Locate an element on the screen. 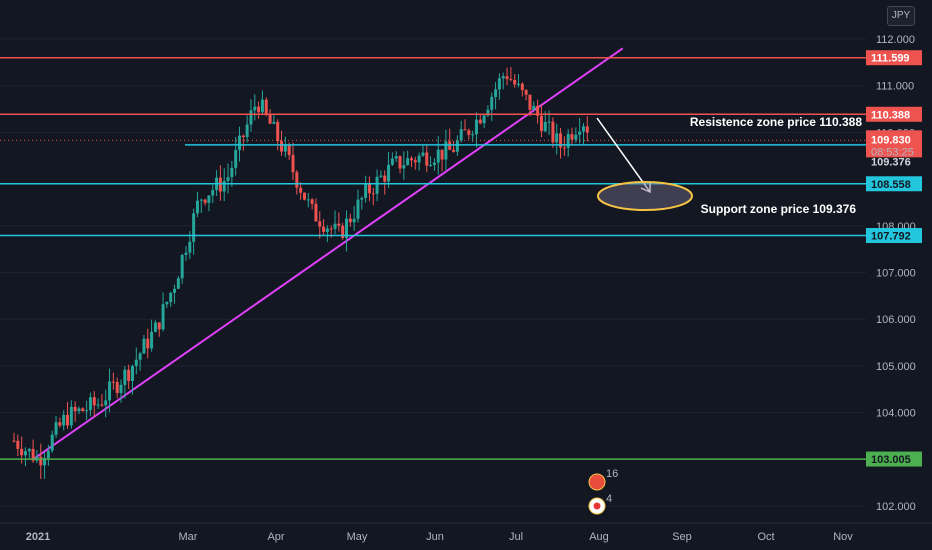 Image resolution: width=932 pixels, height=550 pixels. time-axis: 2021 Mar Apr May Jun Jul Aug Sep Oct Nov is located at coordinates (466, 532).